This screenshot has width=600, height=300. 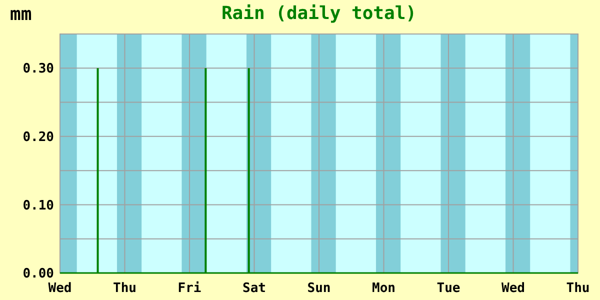 I want to click on y-axis-title: mm, so click(x=21, y=14).